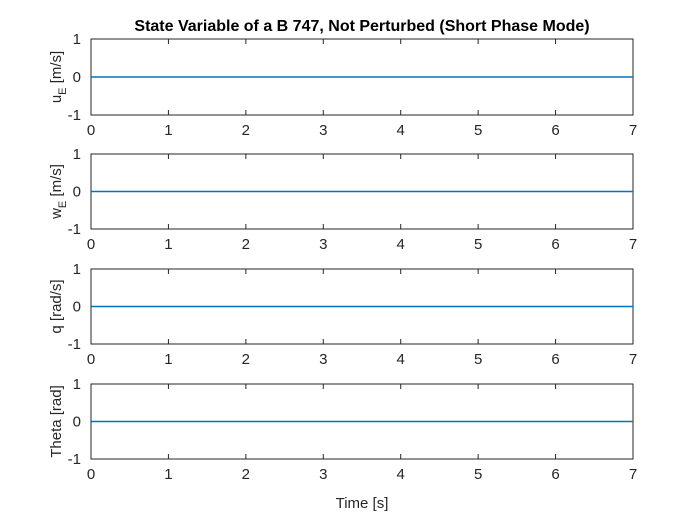  I want to click on y-axis-label: wE [m/s], so click(58, 192).